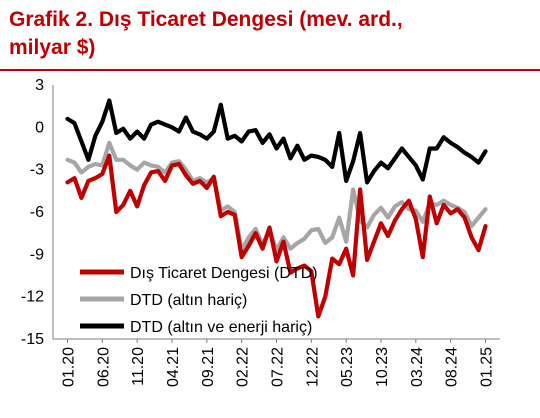 The width and height of the screenshot is (540, 418). Describe the element at coordinates (52, 47) in the screenshot. I see `chart-title-line2: milyar $)` at that location.